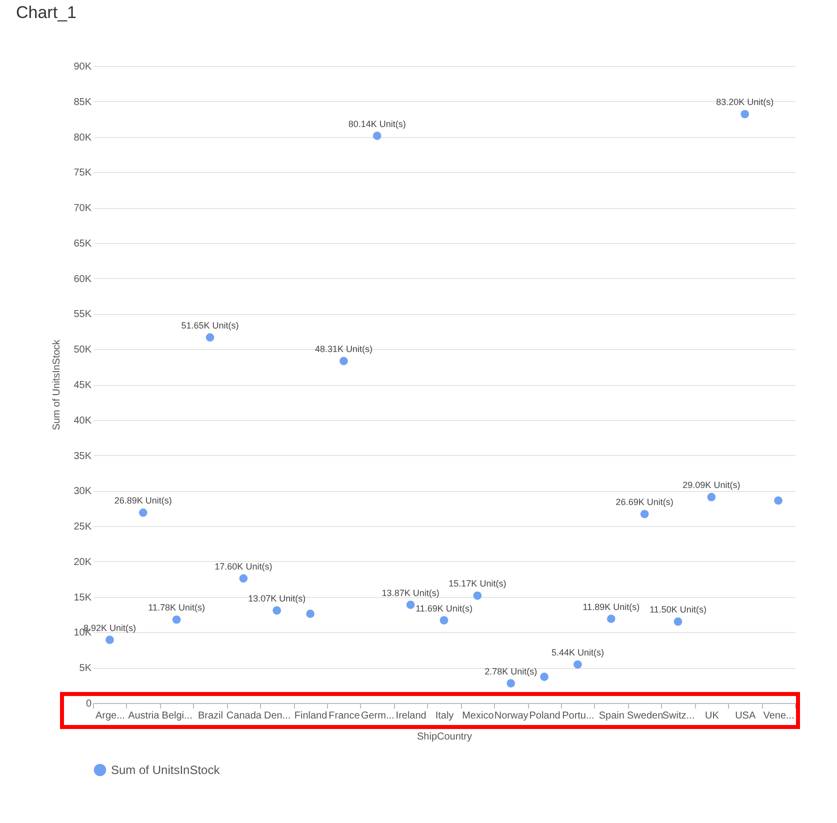 The width and height of the screenshot is (837, 823). What do you see at coordinates (83, 314) in the screenshot?
I see `y-tick-label: 55K` at bounding box center [83, 314].